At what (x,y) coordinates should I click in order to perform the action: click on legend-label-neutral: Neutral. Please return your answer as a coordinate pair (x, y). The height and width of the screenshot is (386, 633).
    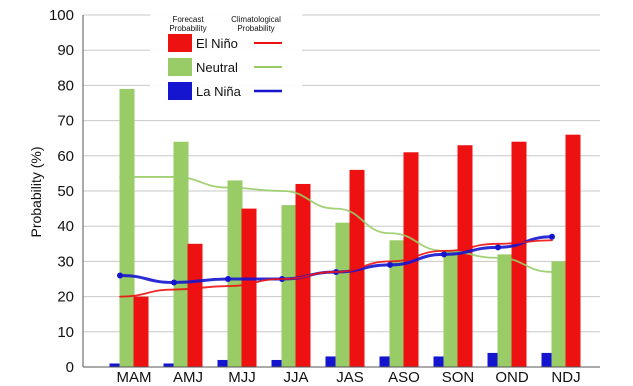
    Looking at the image, I should click on (217, 67).